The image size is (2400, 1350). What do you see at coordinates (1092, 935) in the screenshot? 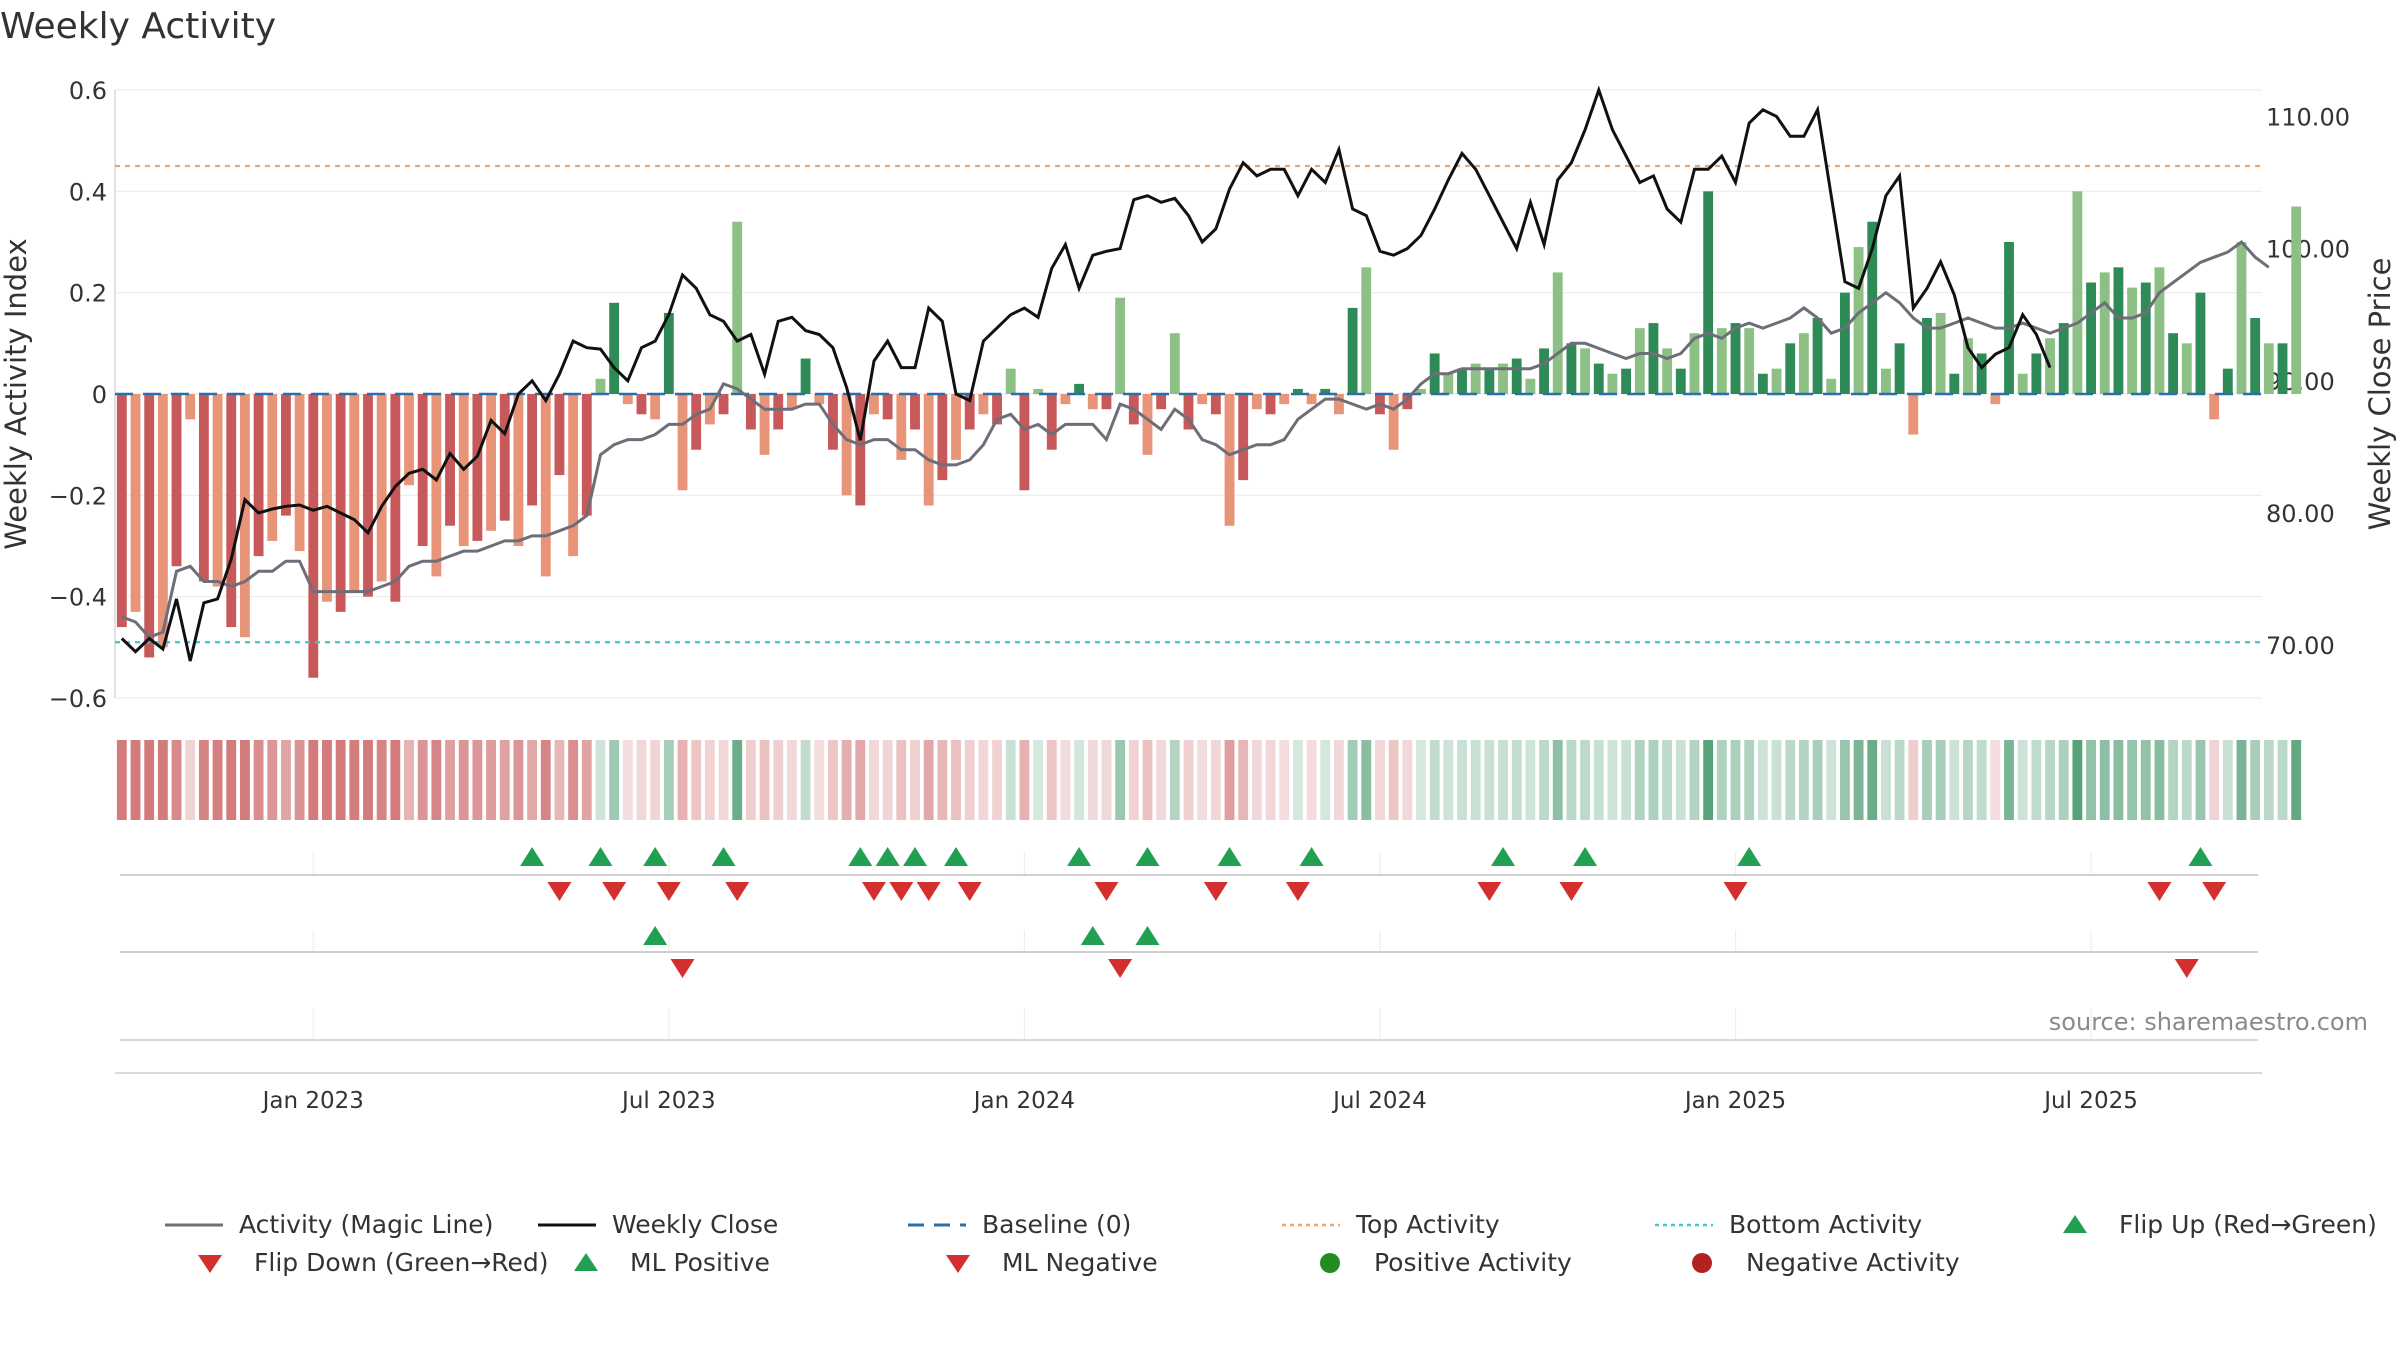
I see `ml-positive-marker` at bounding box center [1092, 935].